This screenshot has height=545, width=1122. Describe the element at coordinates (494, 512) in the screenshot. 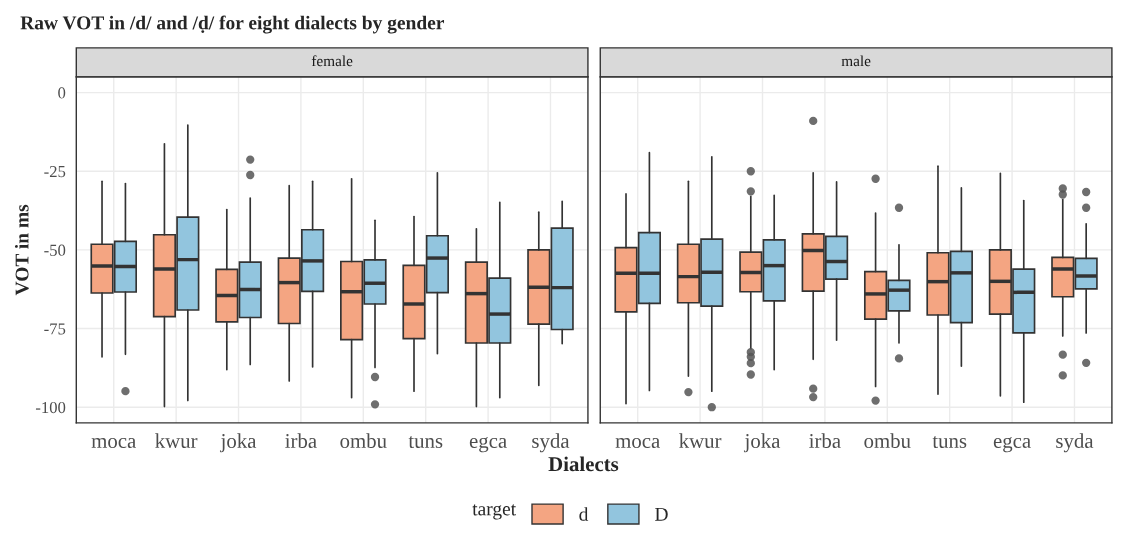

I see `legend-title: target` at that location.